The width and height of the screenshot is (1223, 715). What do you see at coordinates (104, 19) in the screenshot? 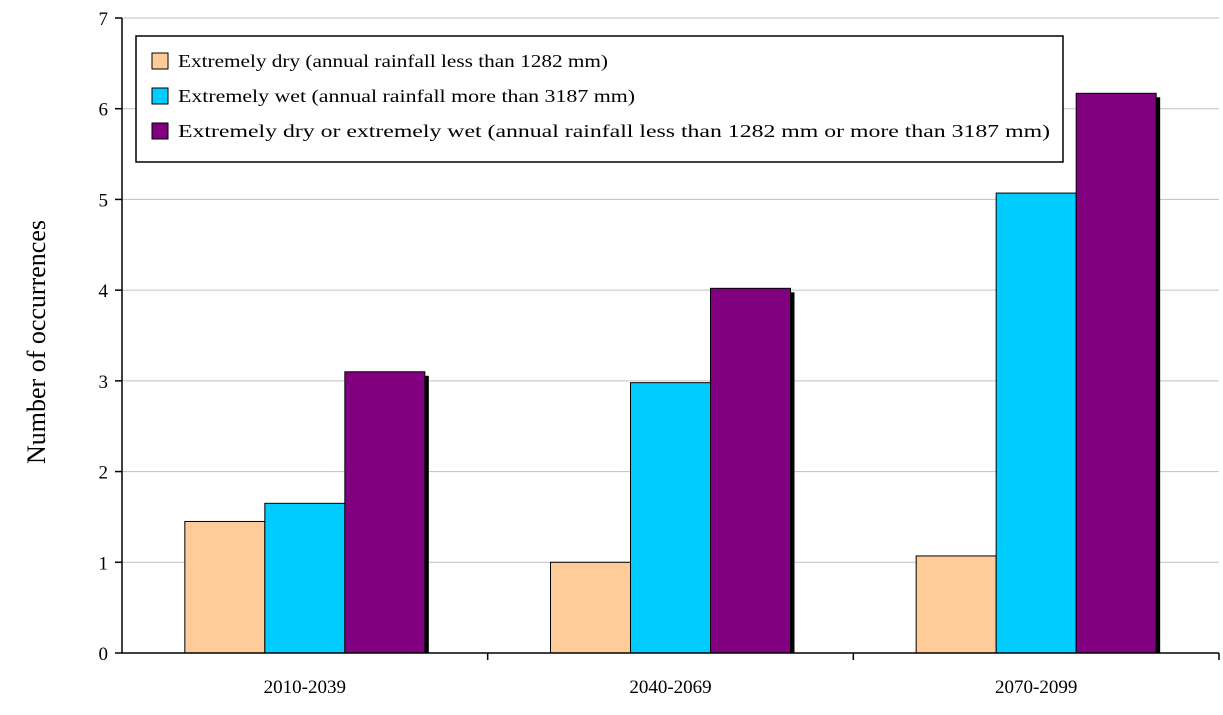
I see `y-tick-label: 7` at bounding box center [104, 19].